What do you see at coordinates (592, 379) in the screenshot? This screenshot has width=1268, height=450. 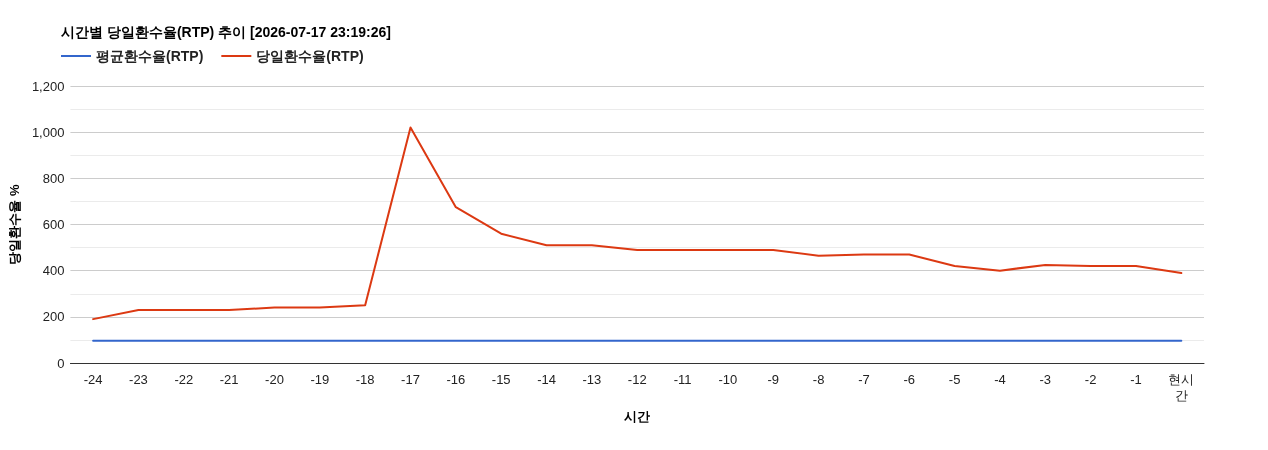 I see `x-tick-label: -13` at bounding box center [592, 379].